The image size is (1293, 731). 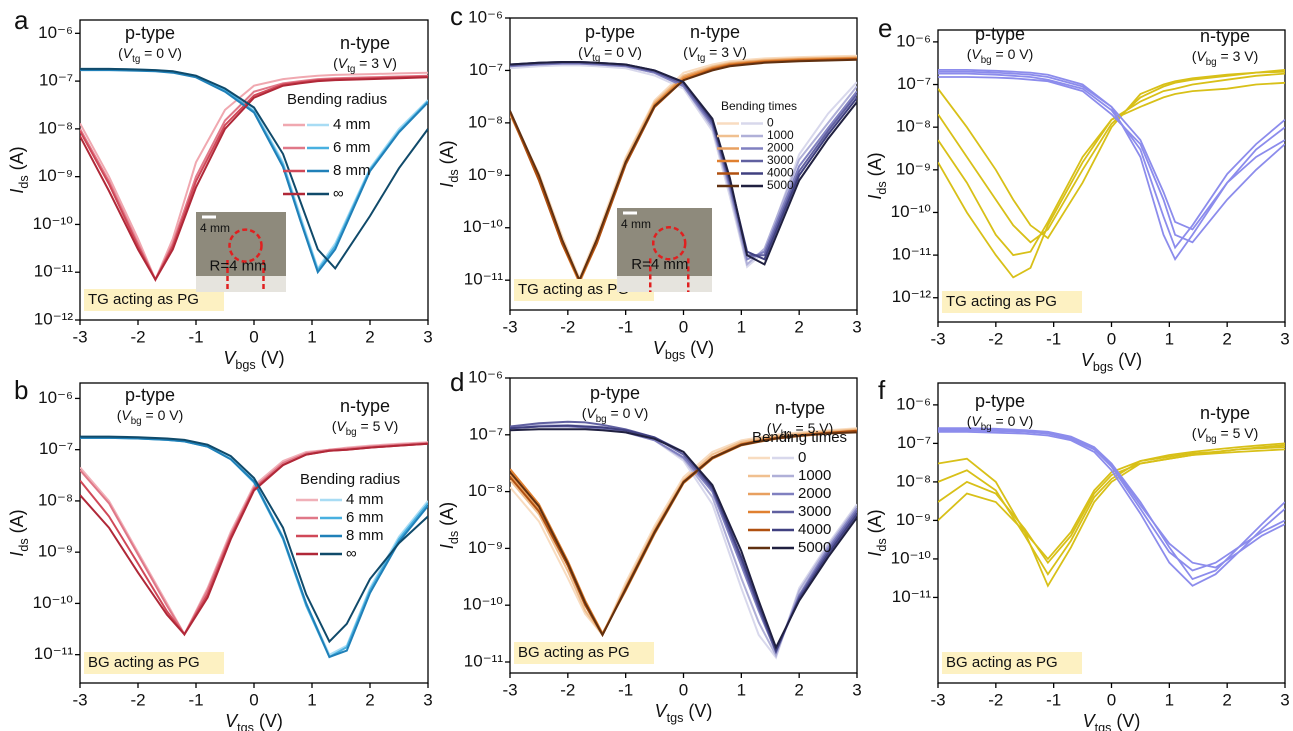 What do you see at coordinates (56, 80) in the screenshot?
I see `y-tick-label: 10⁻⁷` at bounding box center [56, 80].